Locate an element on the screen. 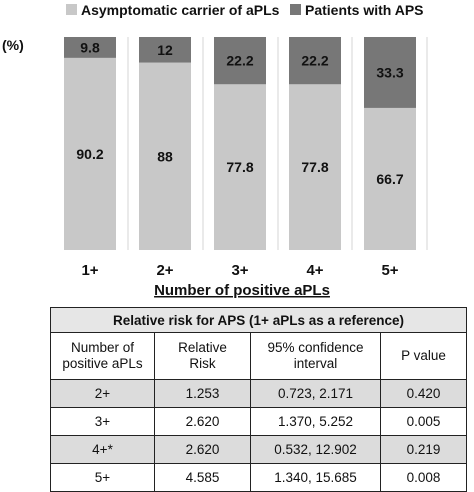 The image size is (474, 492). x-axis-label: Number of positive aPLs is located at coordinates (242, 290).